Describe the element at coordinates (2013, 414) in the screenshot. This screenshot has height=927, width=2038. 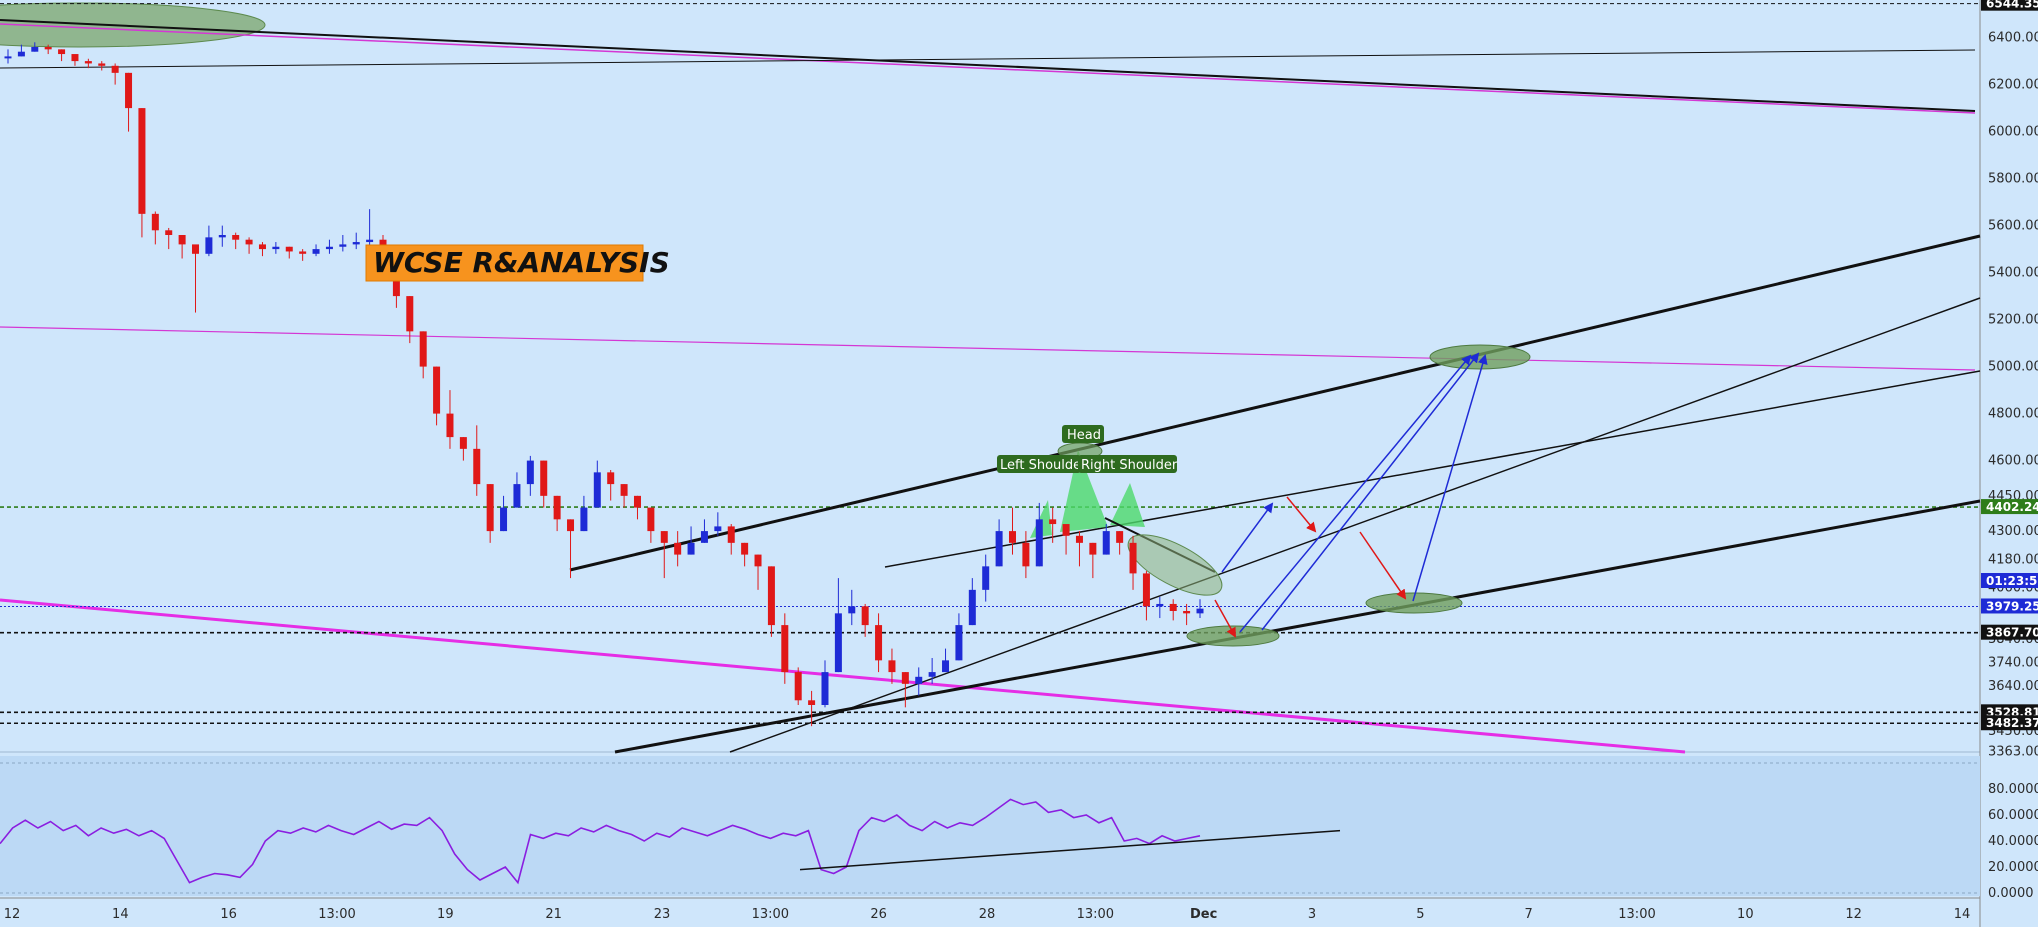
I see `price-tick-label: 4800.00` at that location.